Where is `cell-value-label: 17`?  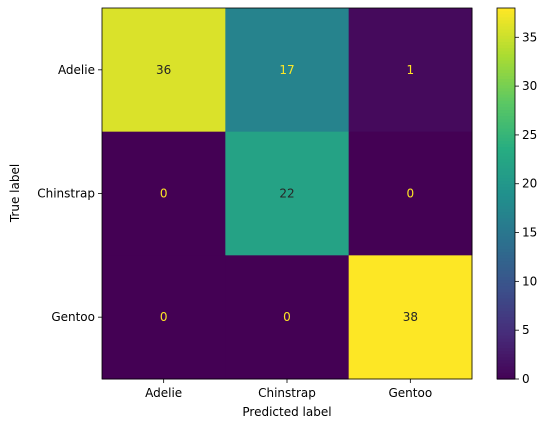 cell-value-label: 17 is located at coordinates (286, 70).